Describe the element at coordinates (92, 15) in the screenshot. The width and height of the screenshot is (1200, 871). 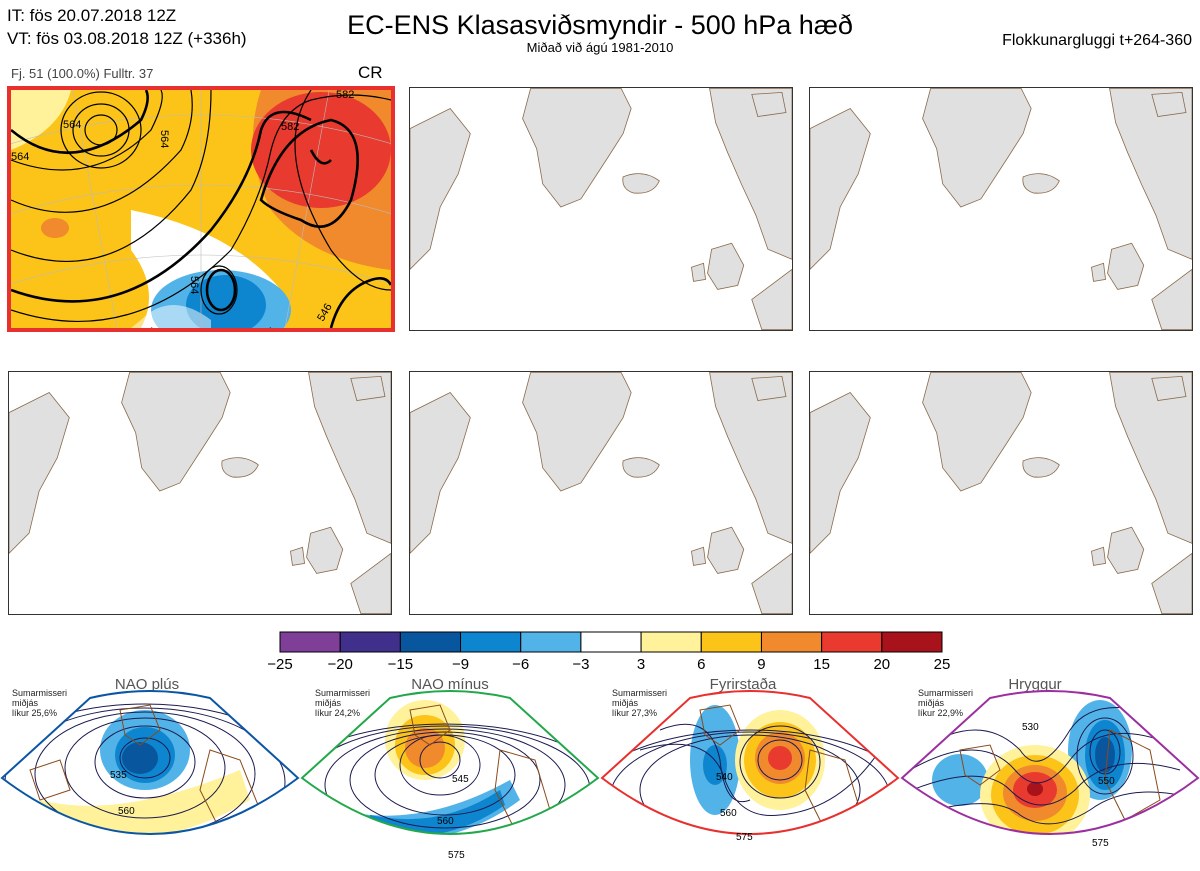
I see `init-time-label: IT: fös 20.07.2018 12Z` at that location.